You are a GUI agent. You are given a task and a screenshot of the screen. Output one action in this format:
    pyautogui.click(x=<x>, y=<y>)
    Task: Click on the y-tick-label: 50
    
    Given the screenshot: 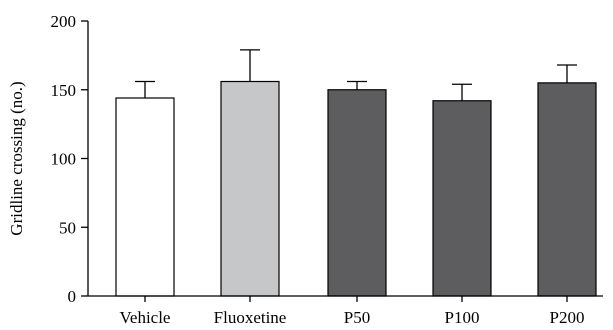 What is the action you would take?
    pyautogui.click(x=67, y=227)
    